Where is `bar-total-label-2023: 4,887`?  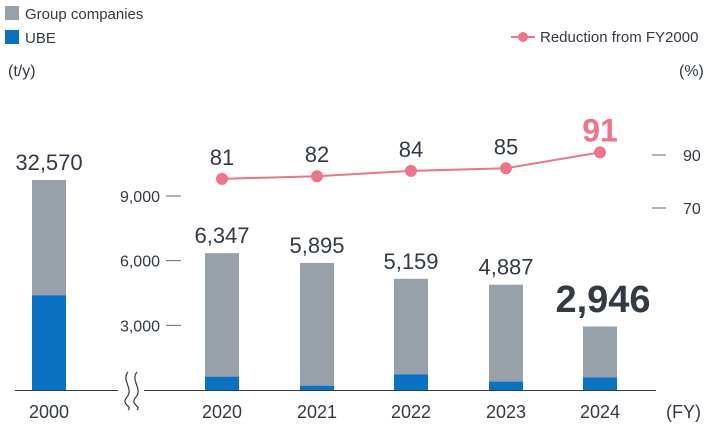
bar-total-label-2023: 4,887 is located at coordinates (505, 267).